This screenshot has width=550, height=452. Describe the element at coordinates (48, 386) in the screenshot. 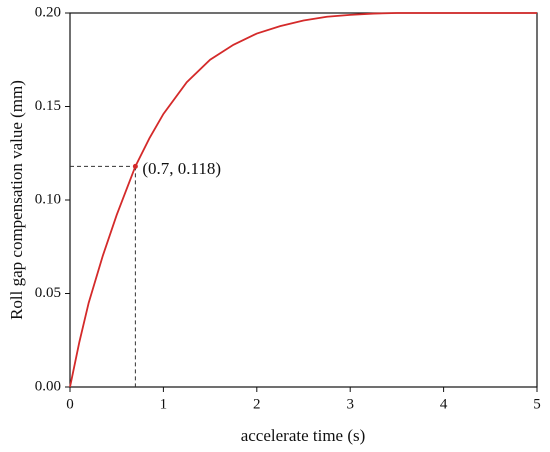

I see `y-tick-label: 0.00` at that location.